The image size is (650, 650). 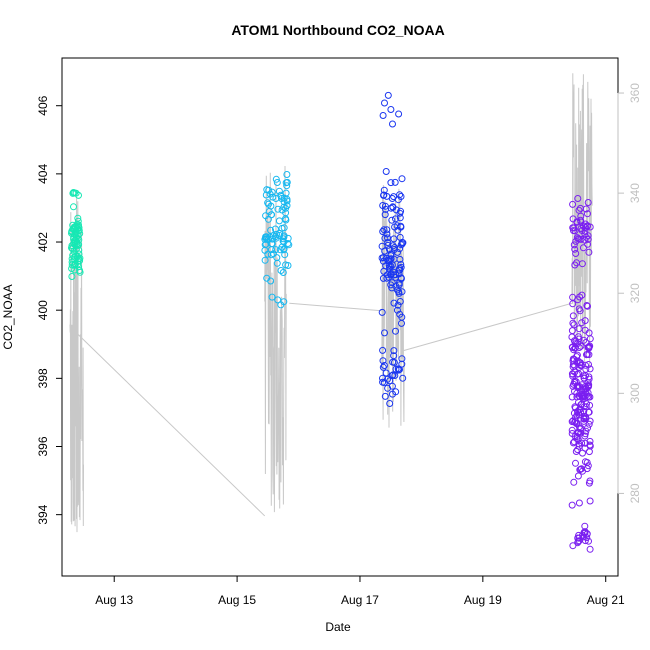 What do you see at coordinates (635, 193) in the screenshot?
I see `y2-tick-label: 340` at bounding box center [635, 193].